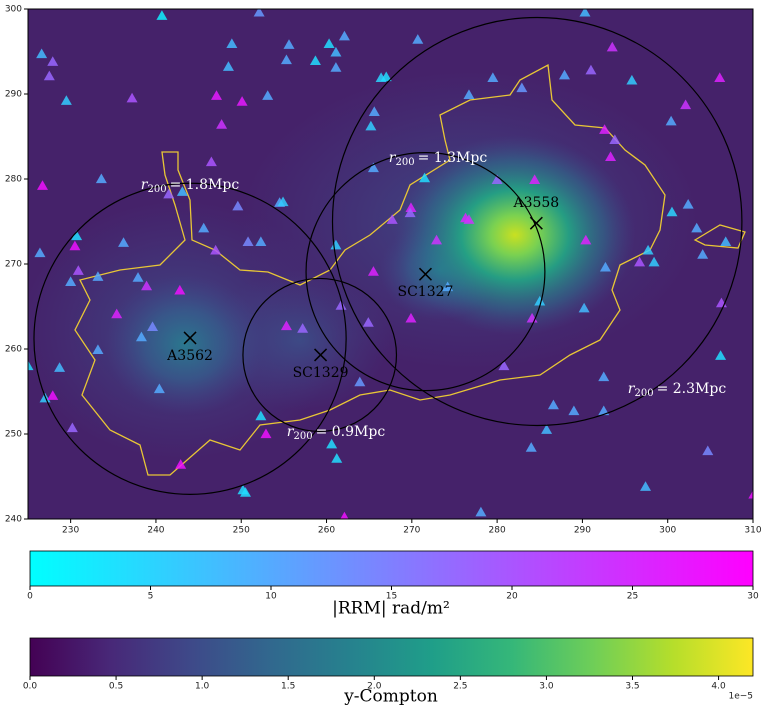 Image resolution: width=768 pixels, height=717 pixels. I want to click on colorbar-label: |RRM| rad/m², so click(391, 609).